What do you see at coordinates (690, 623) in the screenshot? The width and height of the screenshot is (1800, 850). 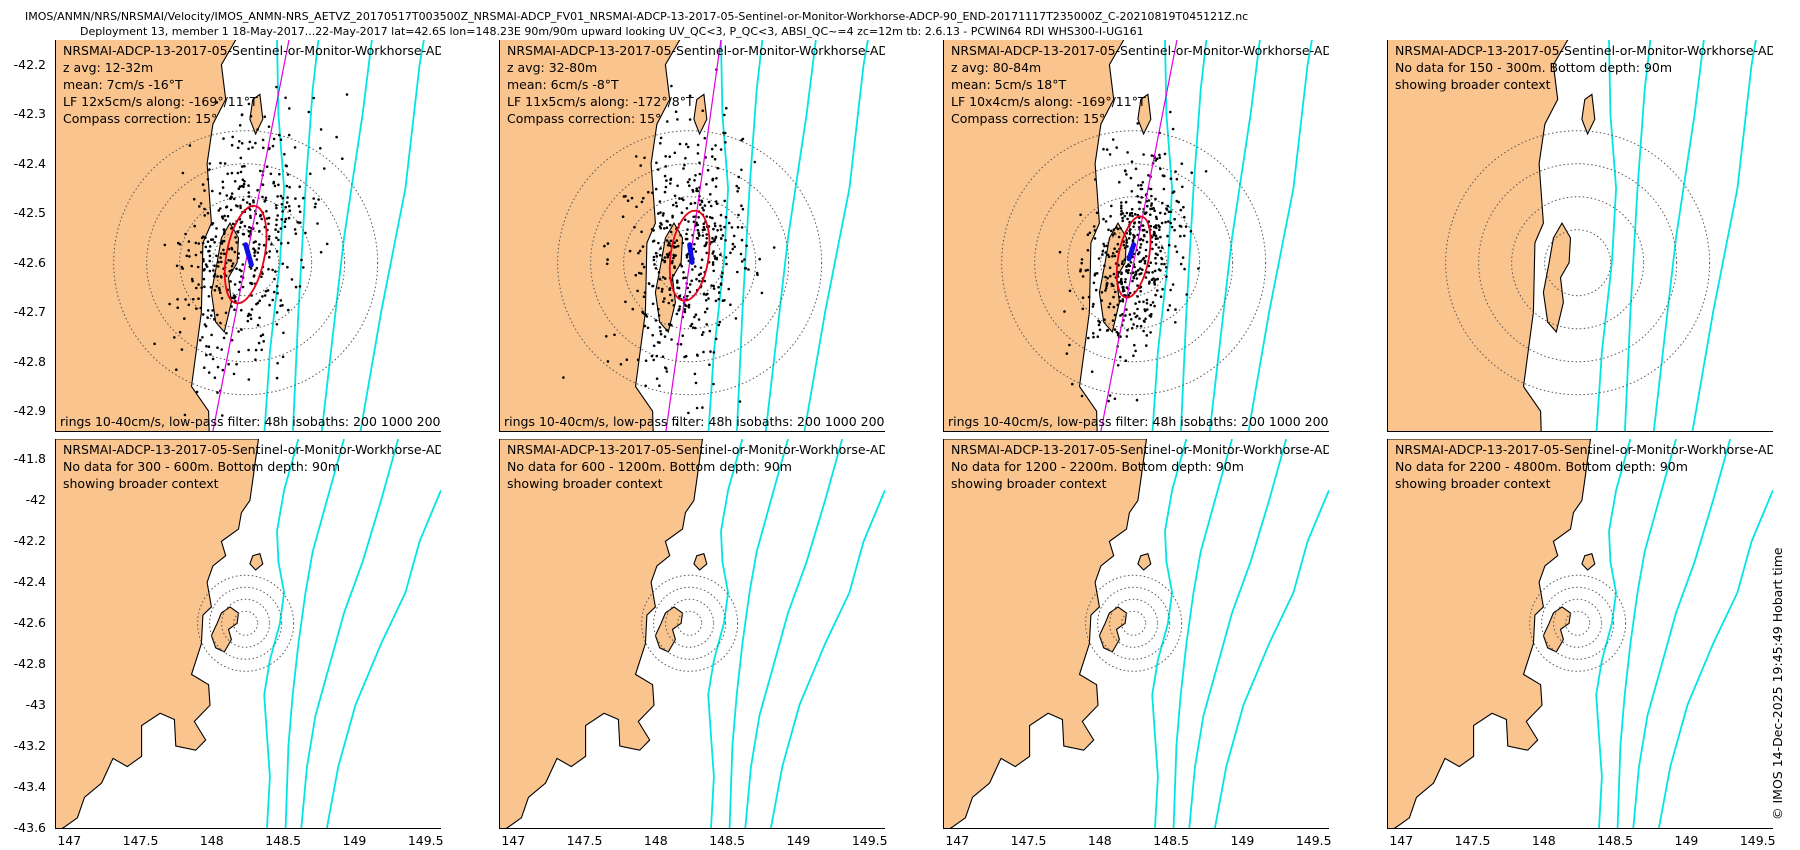 I see `velocity-ring-10cms` at bounding box center [690, 623].